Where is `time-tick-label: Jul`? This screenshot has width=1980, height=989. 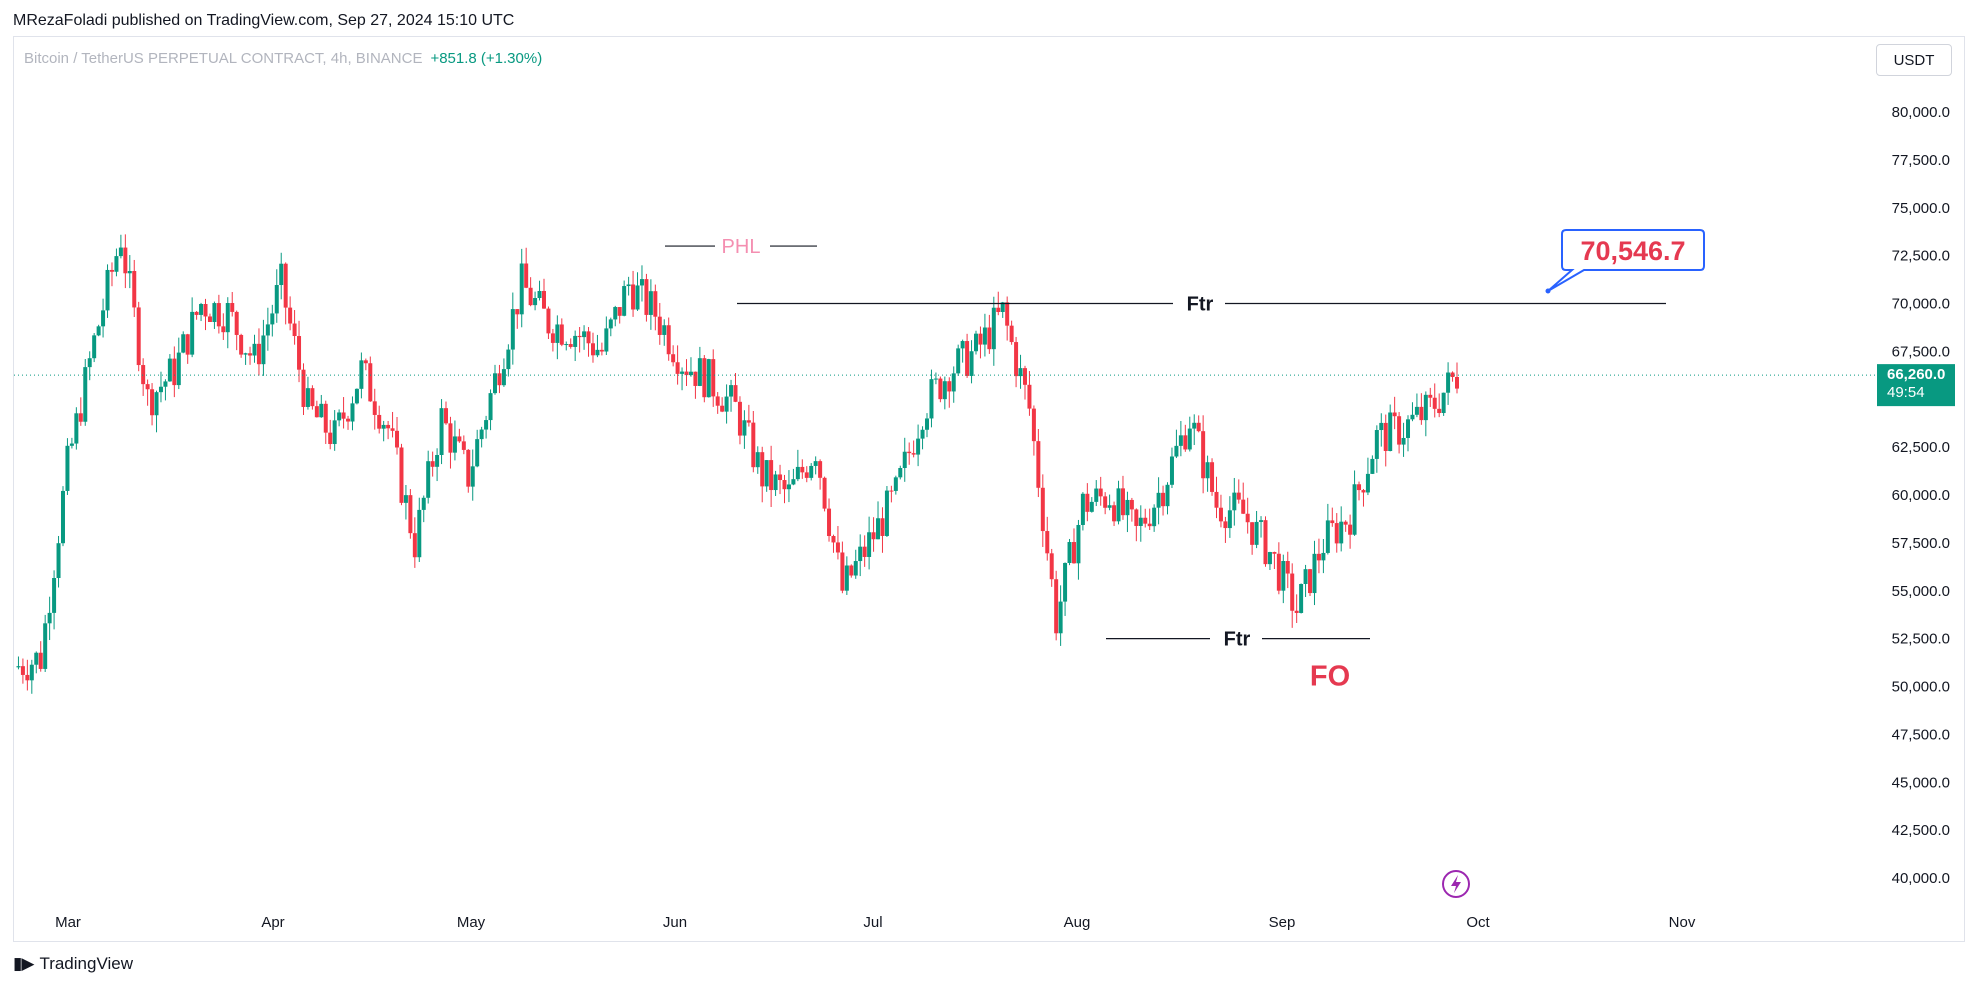 time-tick-label: Jul is located at coordinates (872, 922).